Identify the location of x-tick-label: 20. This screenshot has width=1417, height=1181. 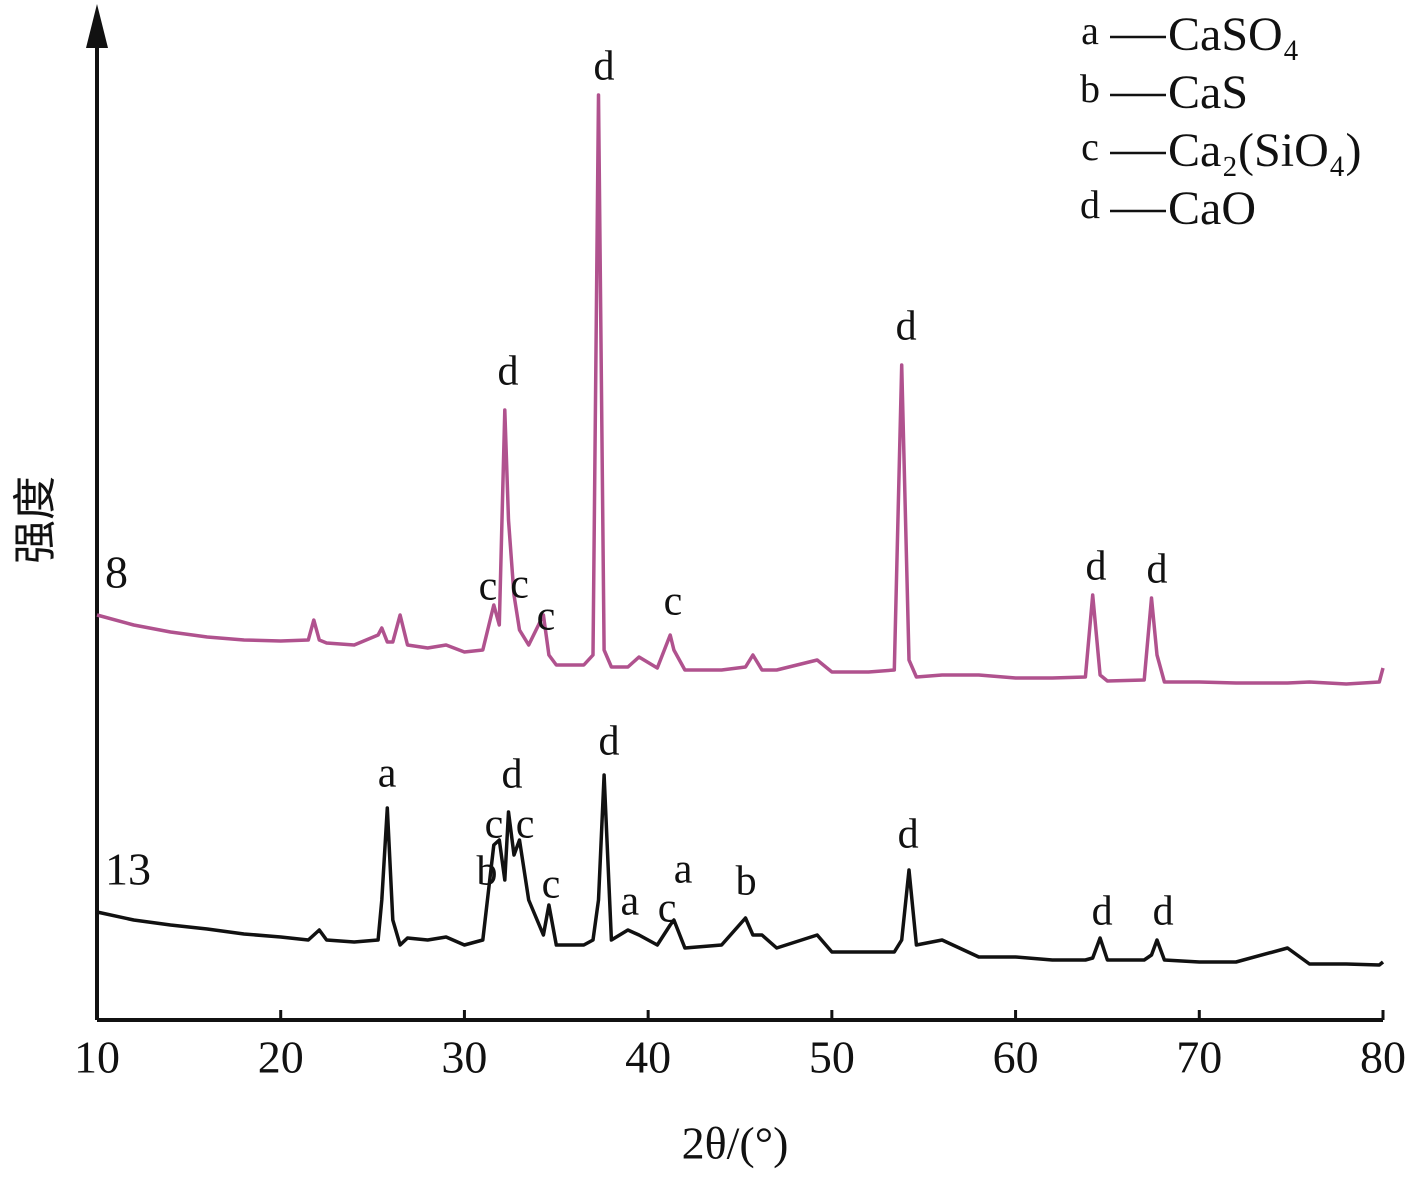
(281, 1057).